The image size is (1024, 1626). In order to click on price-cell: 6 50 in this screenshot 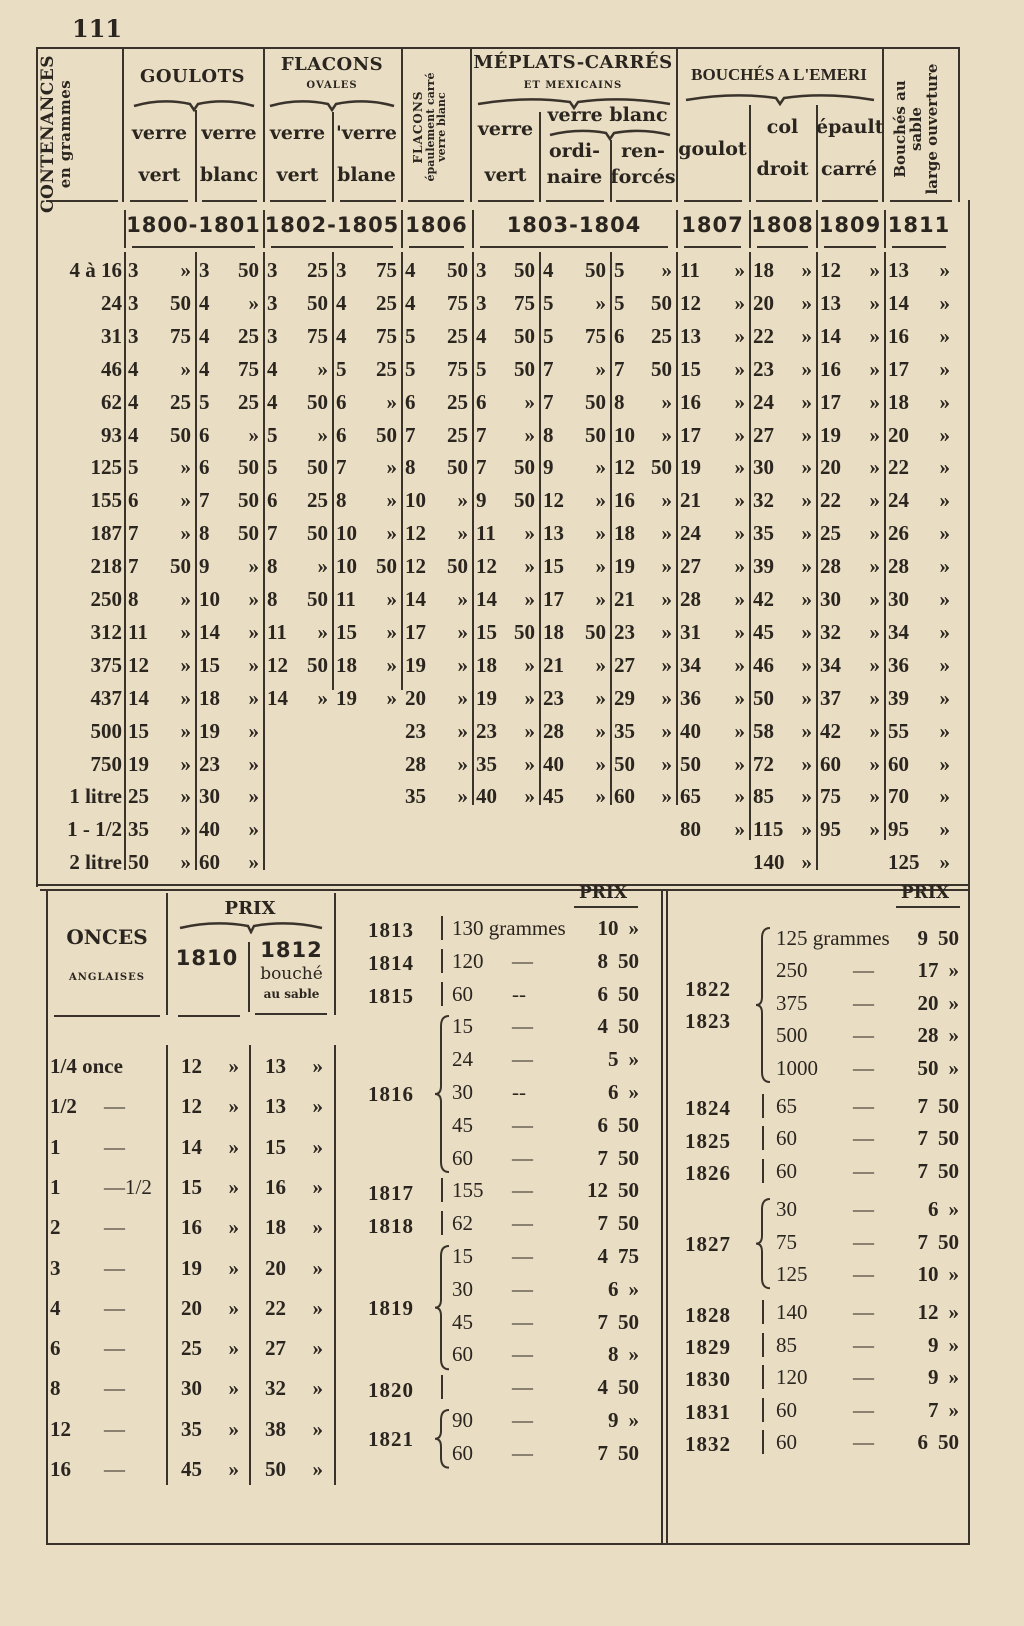, I will do `click(366, 435)`.